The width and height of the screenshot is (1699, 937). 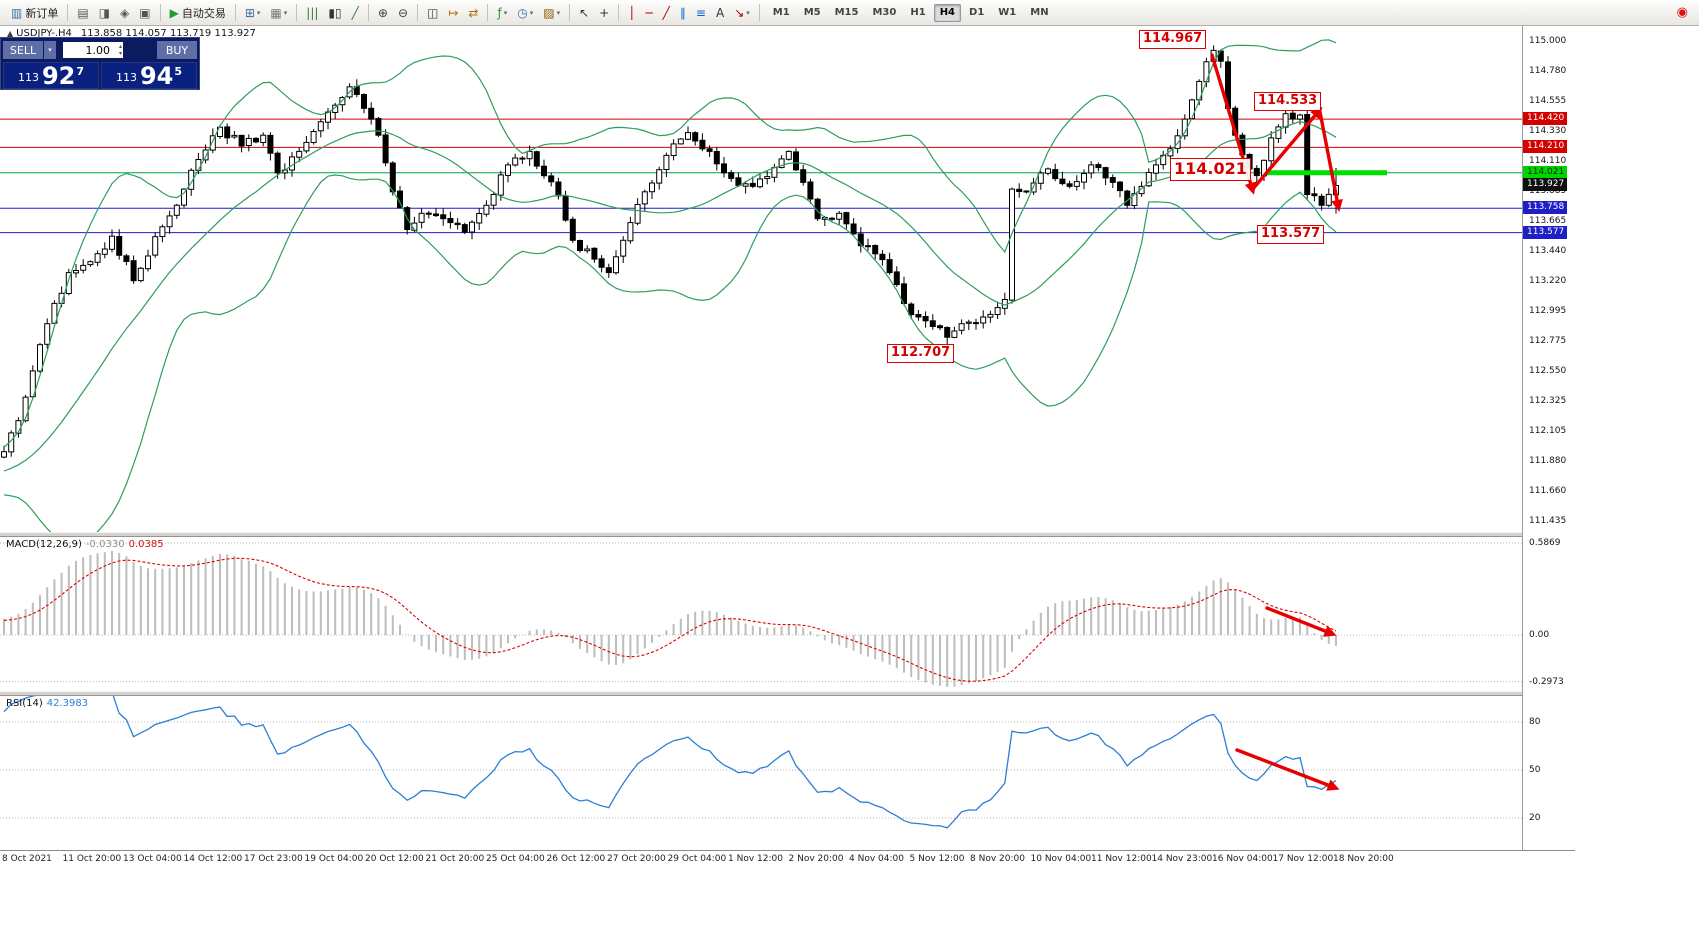 What do you see at coordinates (1535, 722) in the screenshot?
I see `axis-rsi-label: 80` at bounding box center [1535, 722].